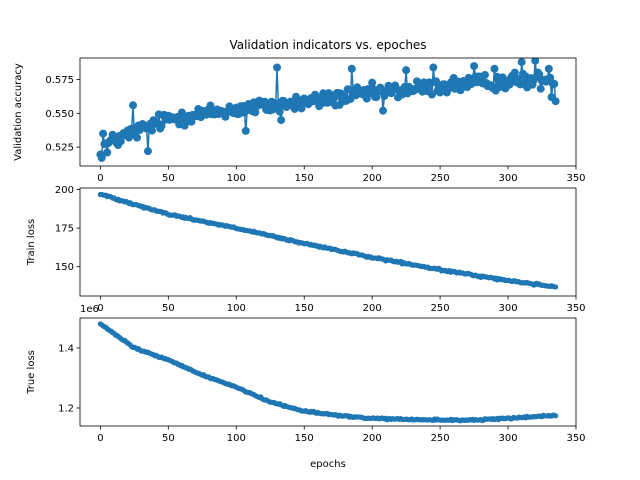 This screenshot has height=480, width=640. I want to click on train-loss-xtick-label: 200, so click(372, 308).